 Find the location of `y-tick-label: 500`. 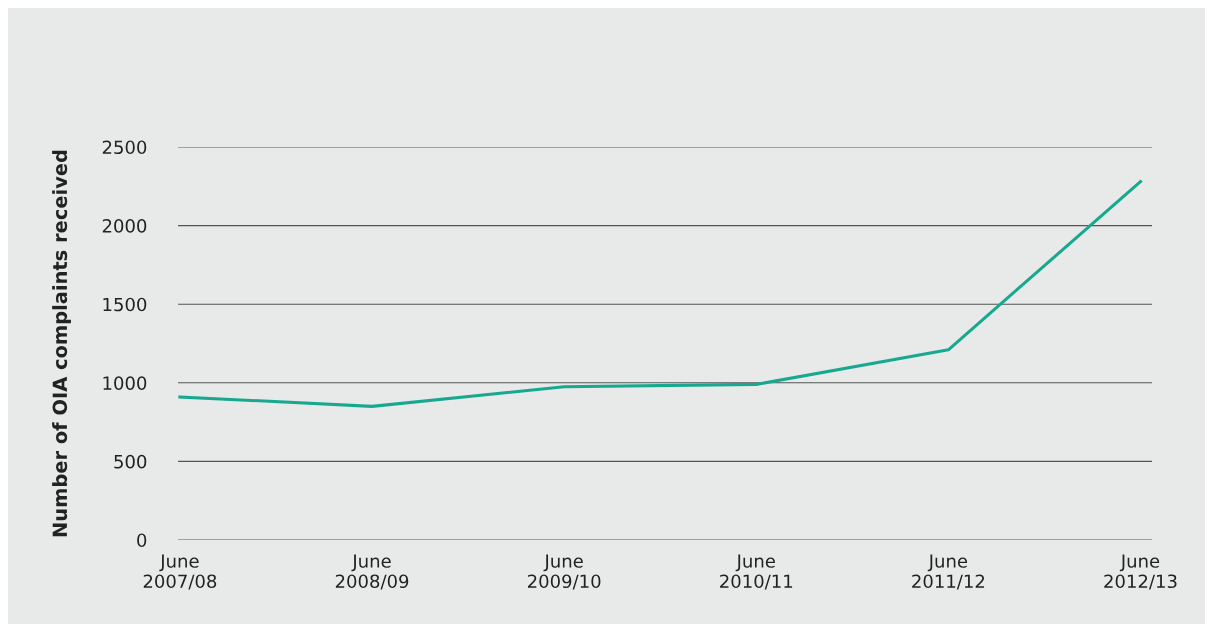

y-tick-label: 500 is located at coordinates (130, 461).